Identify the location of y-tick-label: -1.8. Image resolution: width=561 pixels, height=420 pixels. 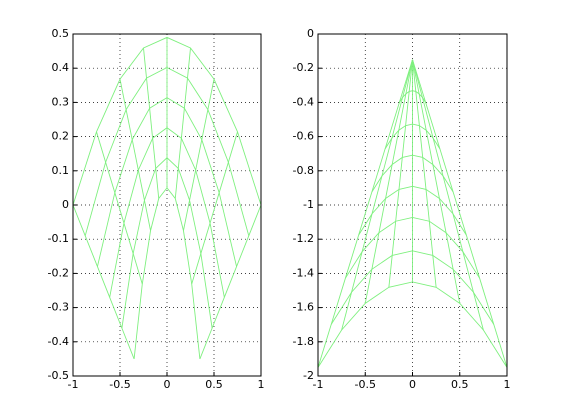
(303, 341).